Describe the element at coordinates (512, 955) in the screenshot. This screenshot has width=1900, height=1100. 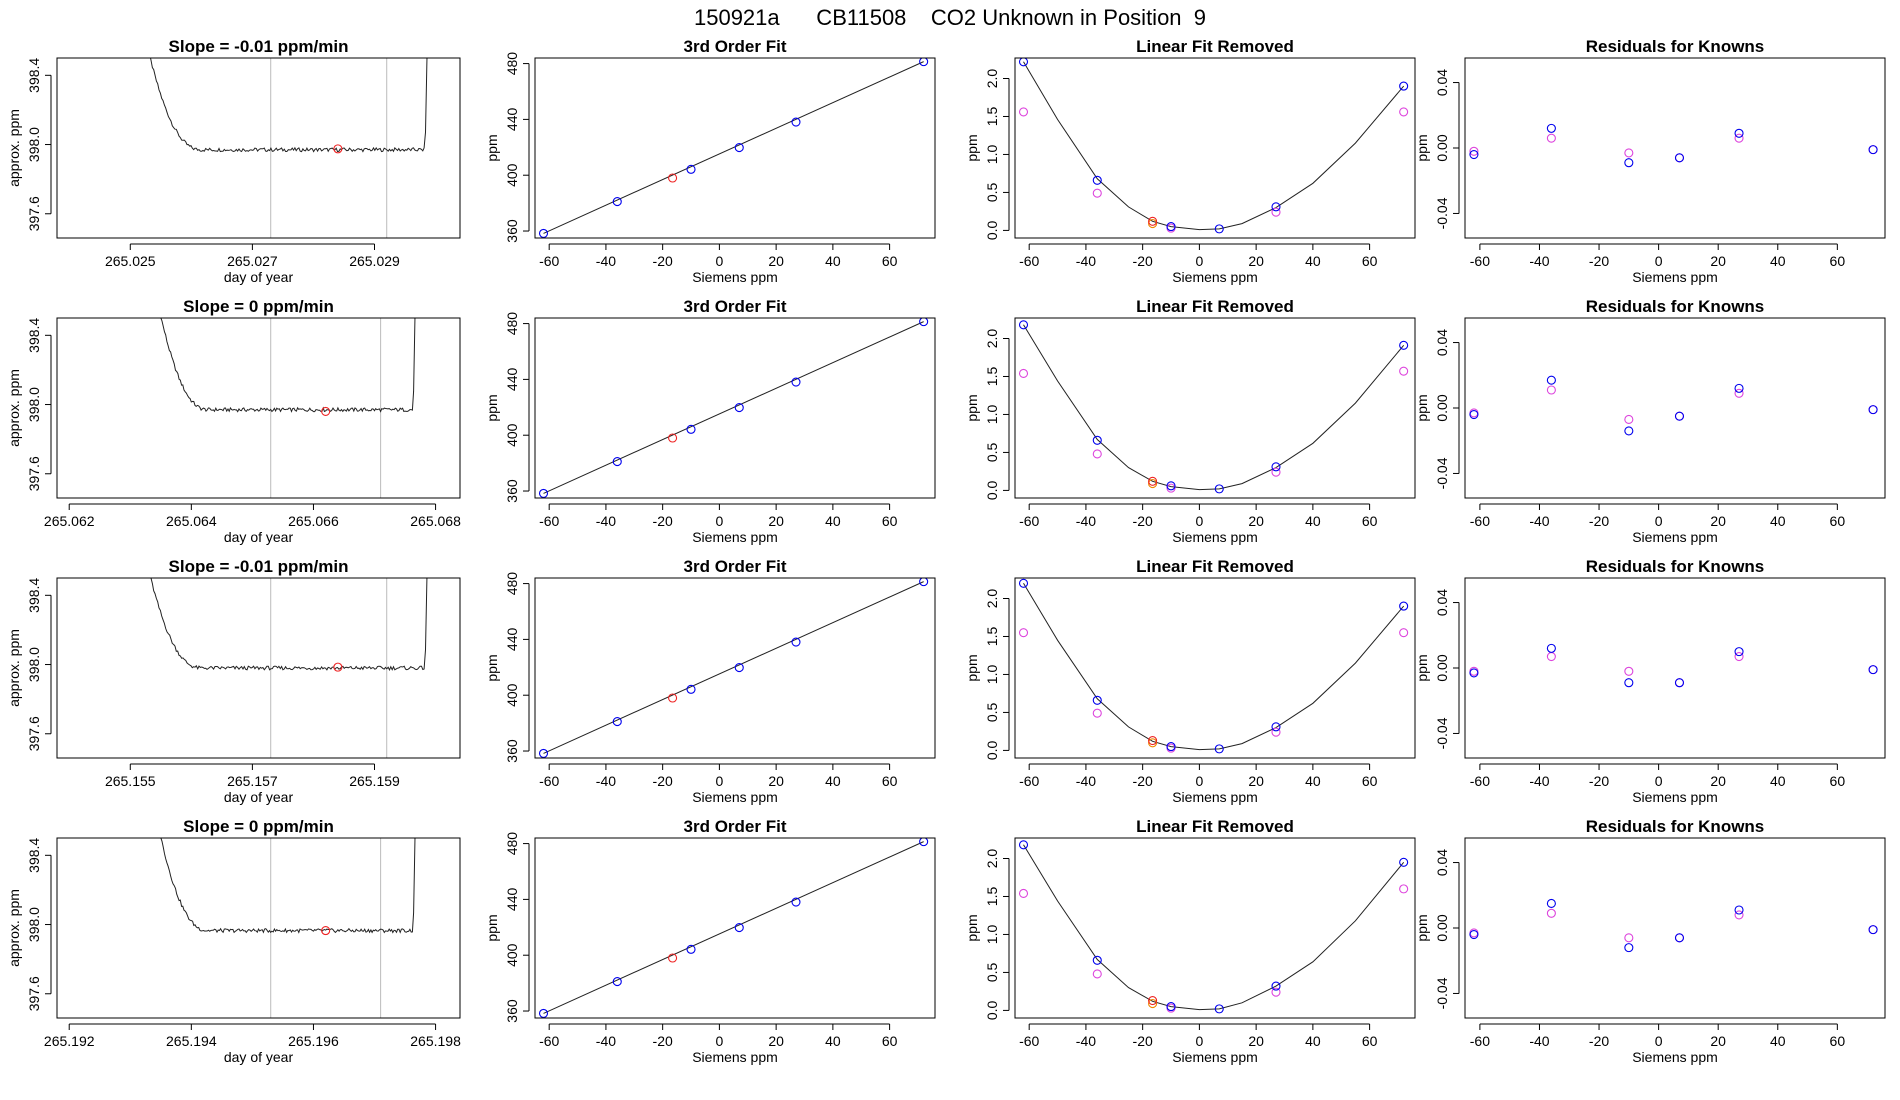
I see `y-tick-label: 400` at that location.